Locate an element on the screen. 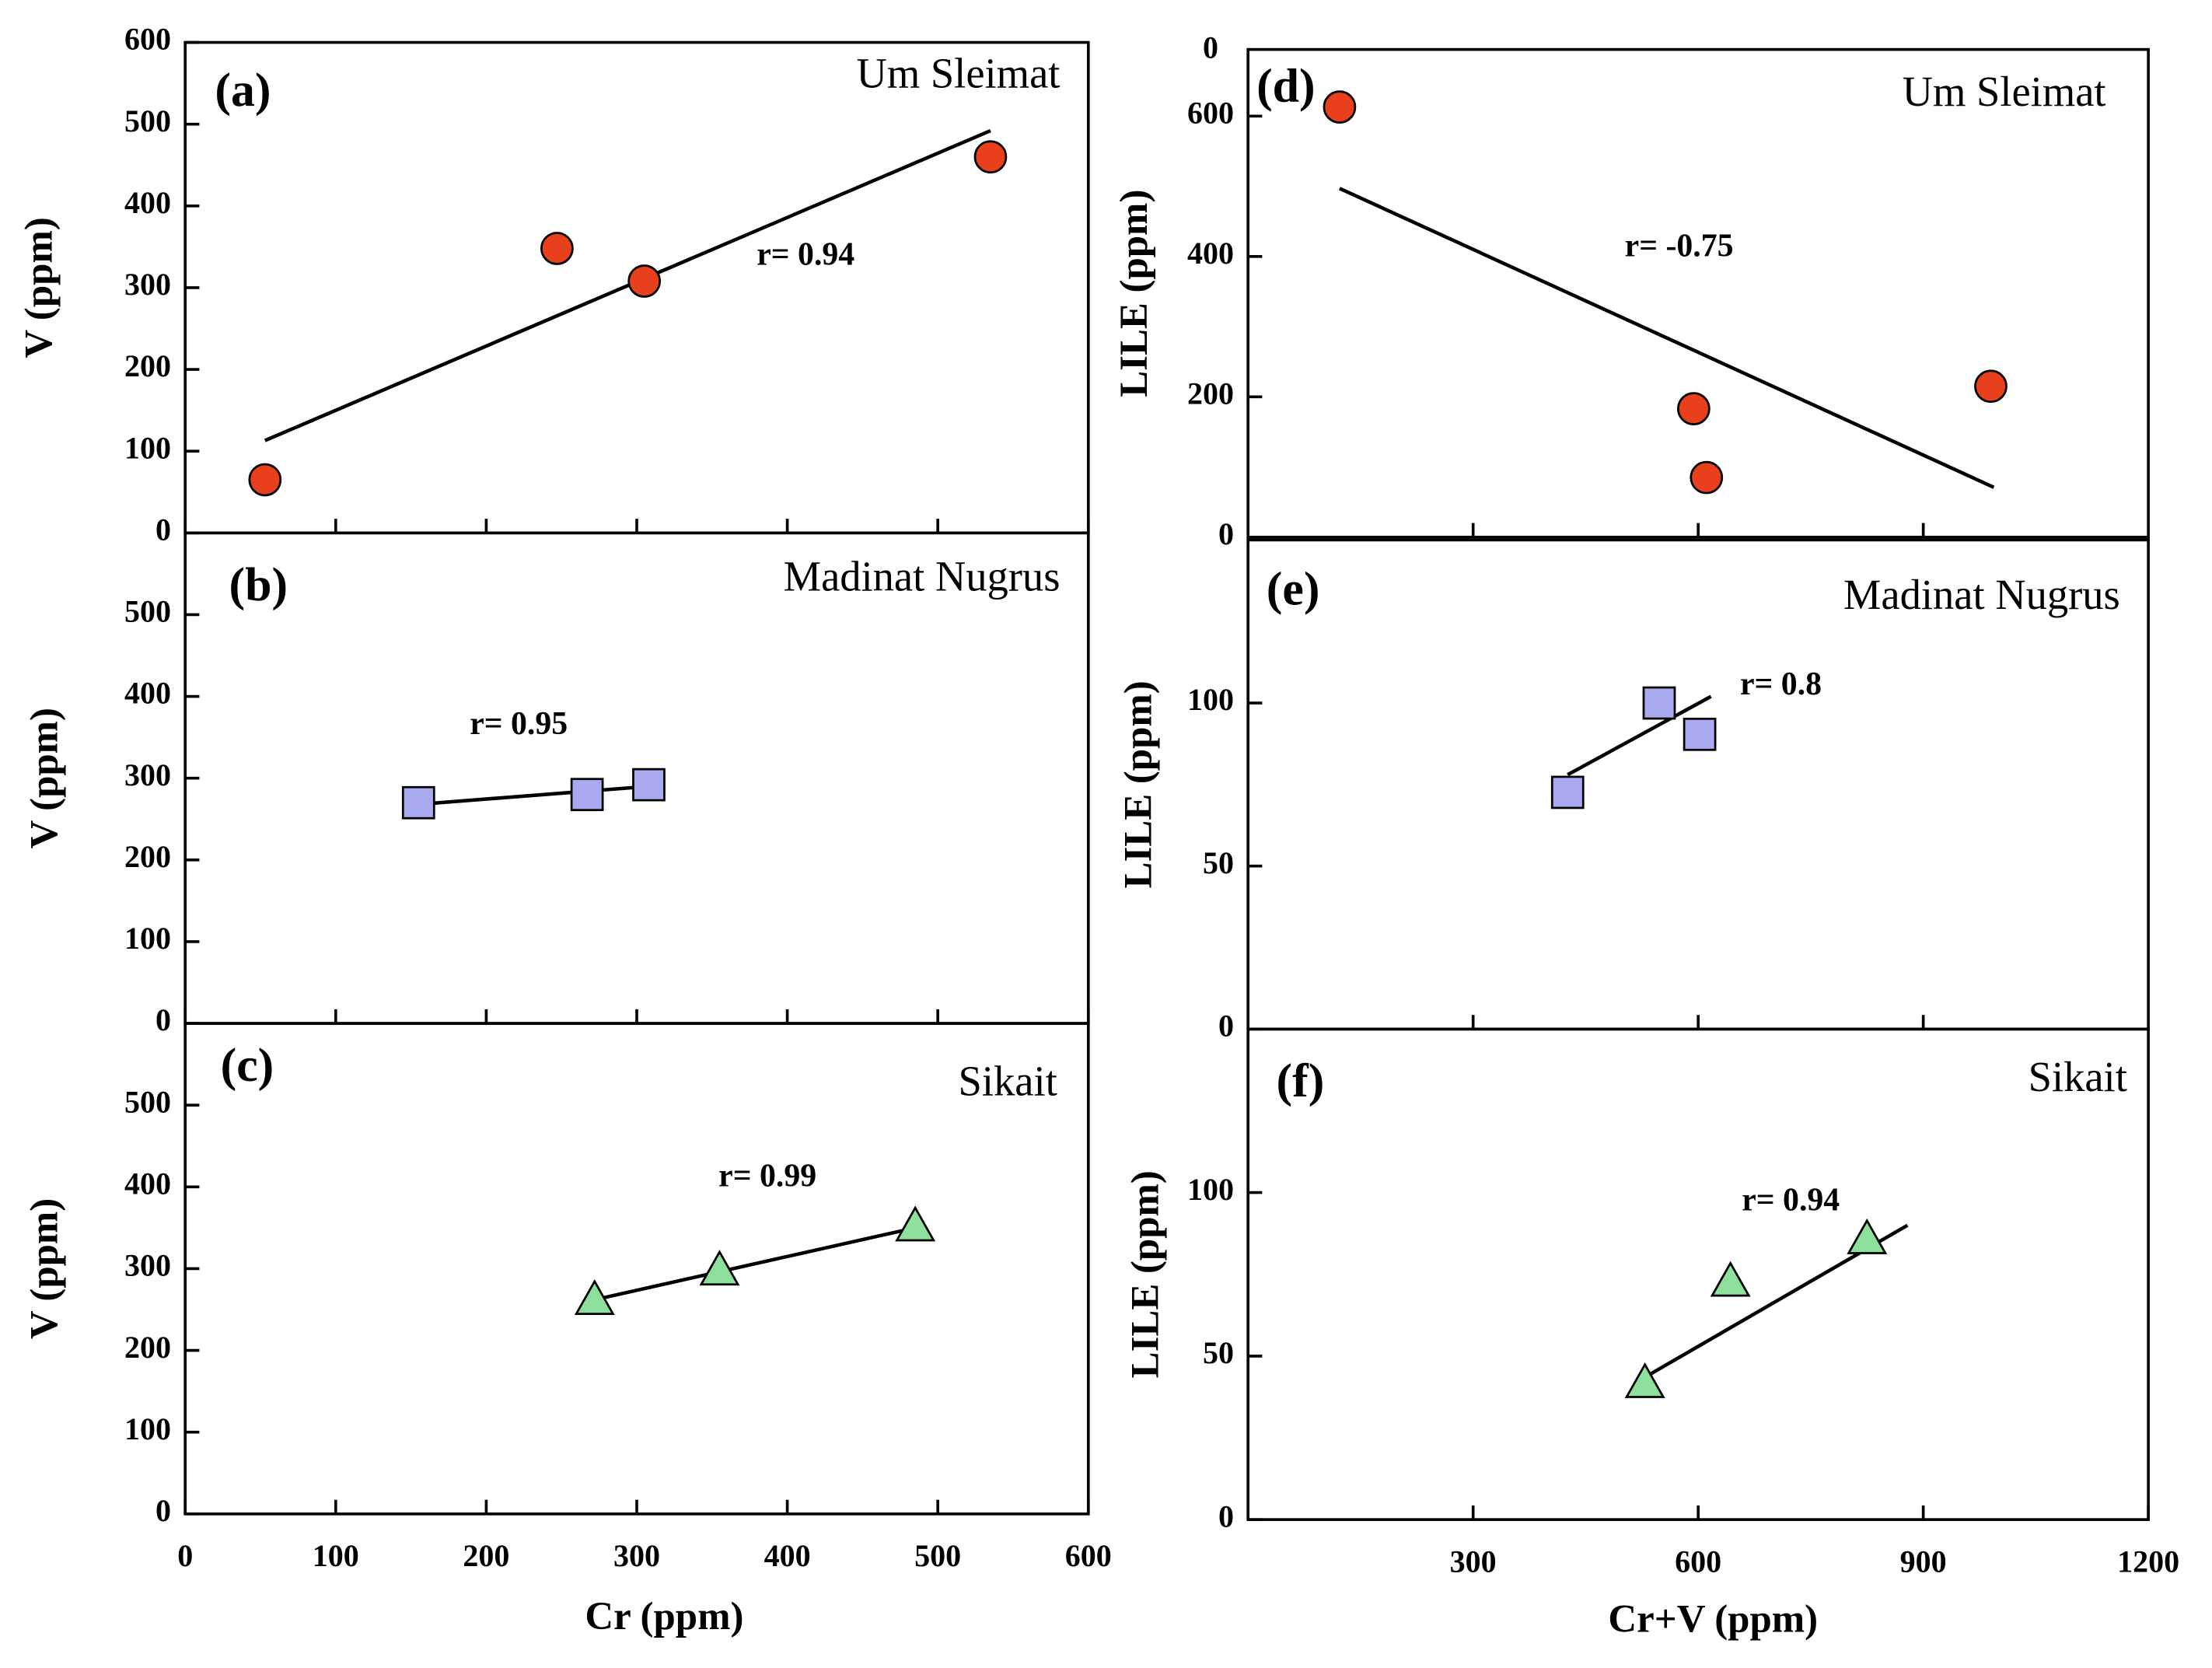 Image resolution: width=2212 pixels, height=1668 pixels. x-tick-label: 900 is located at coordinates (1923, 1561).